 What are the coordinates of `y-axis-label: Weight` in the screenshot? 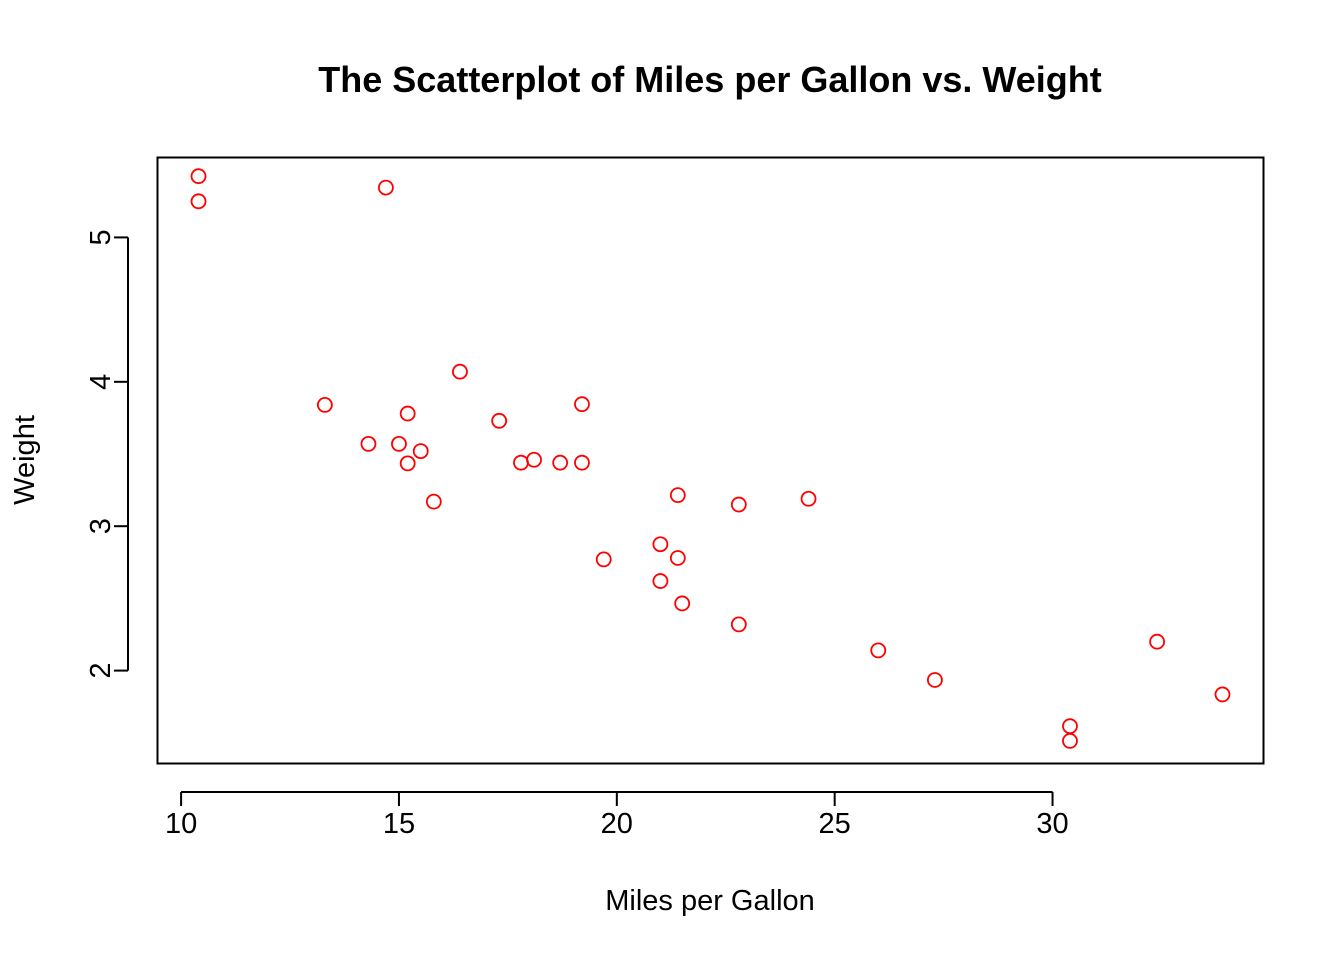 It's located at (25, 460).